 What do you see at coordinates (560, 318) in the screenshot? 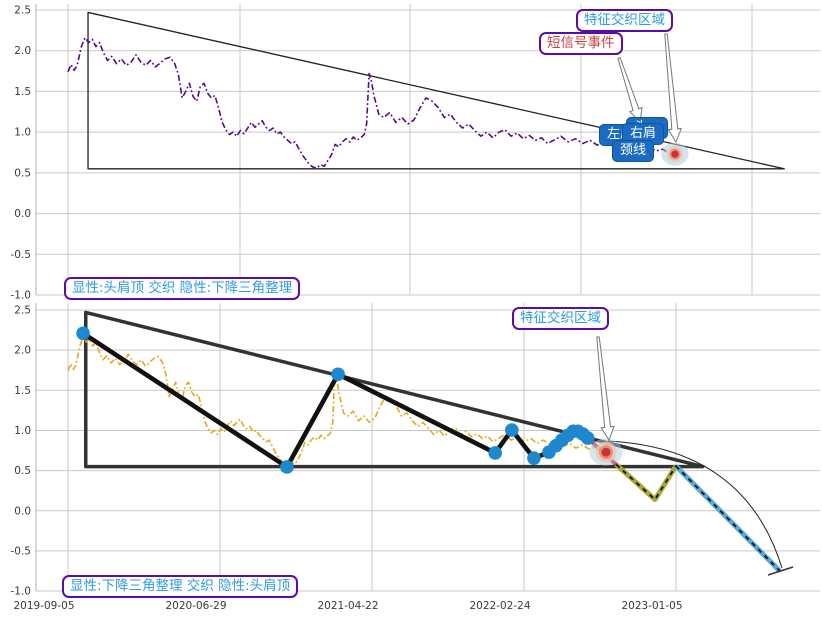
I see `annotation-feature-zone-bottom: 特征交织区域` at bounding box center [560, 318].